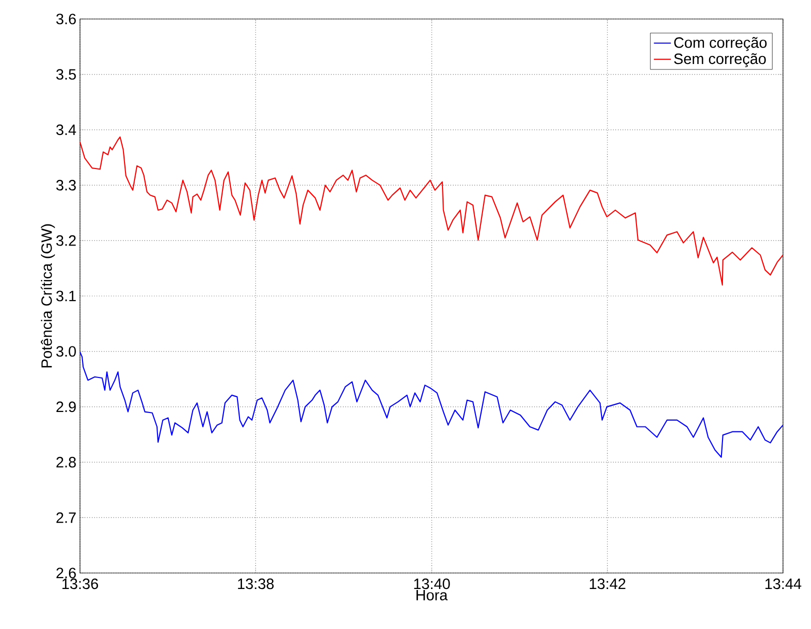  What do you see at coordinates (66, 130) in the screenshot?
I see `y-tick-label: 3.4` at bounding box center [66, 130].